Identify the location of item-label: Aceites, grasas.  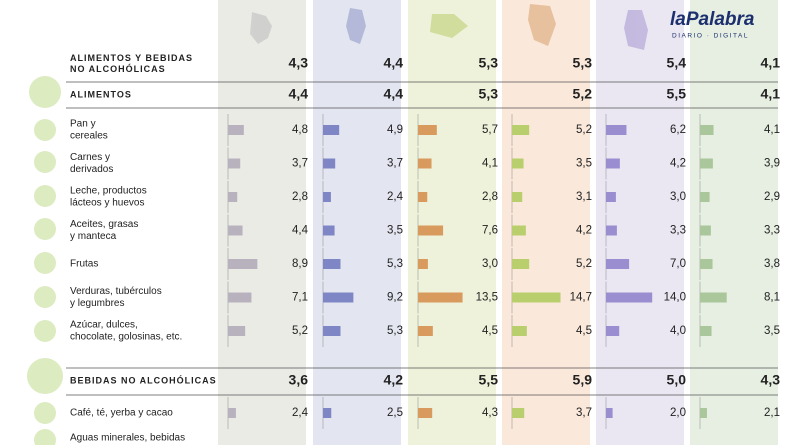
(104, 224).